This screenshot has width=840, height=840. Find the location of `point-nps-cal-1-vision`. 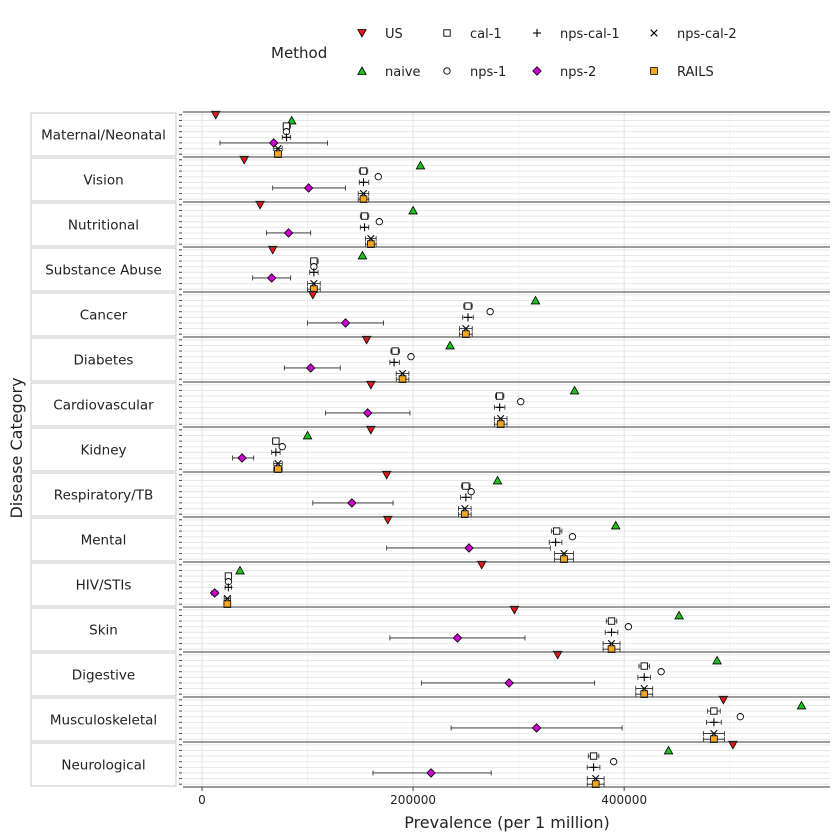

point-nps-cal-1-vision is located at coordinates (363, 182).